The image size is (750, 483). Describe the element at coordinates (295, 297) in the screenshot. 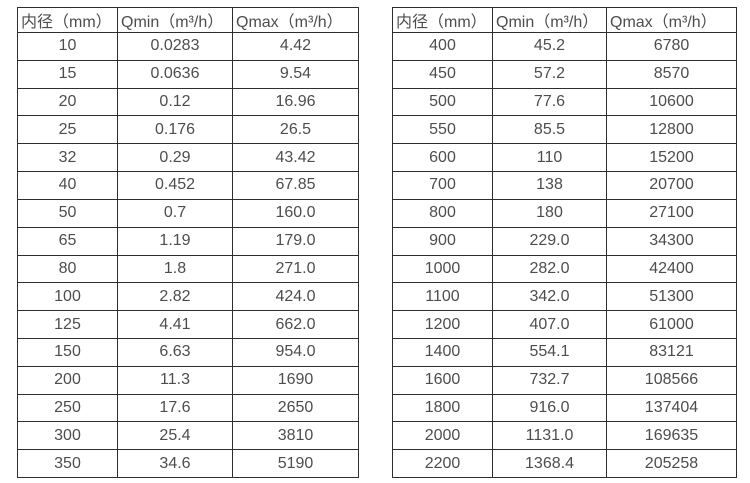

I see `table-cell: 424.0` at that location.